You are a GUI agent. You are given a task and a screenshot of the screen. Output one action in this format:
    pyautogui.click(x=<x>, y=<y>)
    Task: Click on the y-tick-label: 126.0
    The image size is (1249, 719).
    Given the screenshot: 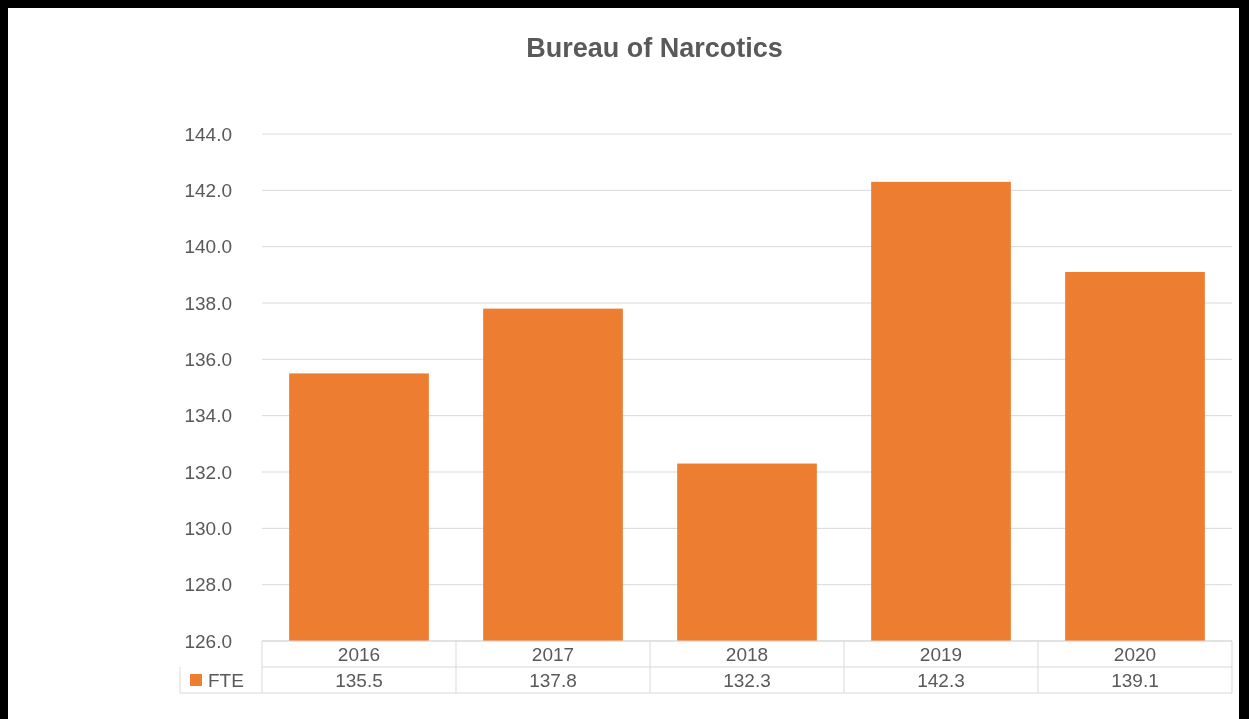 What is the action you would take?
    pyautogui.click(x=208, y=641)
    